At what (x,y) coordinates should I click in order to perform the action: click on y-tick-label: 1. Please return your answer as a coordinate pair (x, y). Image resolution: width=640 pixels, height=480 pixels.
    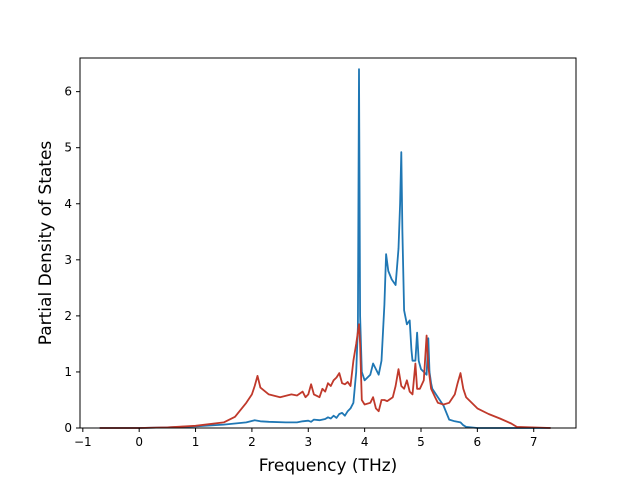
    Looking at the image, I should click on (68, 372).